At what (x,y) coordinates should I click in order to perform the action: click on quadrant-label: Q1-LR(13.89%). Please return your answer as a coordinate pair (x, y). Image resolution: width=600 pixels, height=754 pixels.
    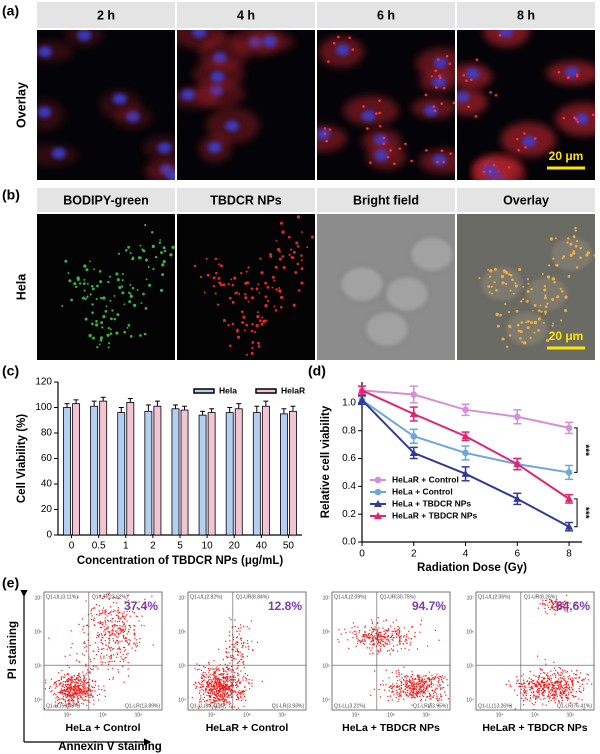
    Looking at the image, I should click on (142, 706).